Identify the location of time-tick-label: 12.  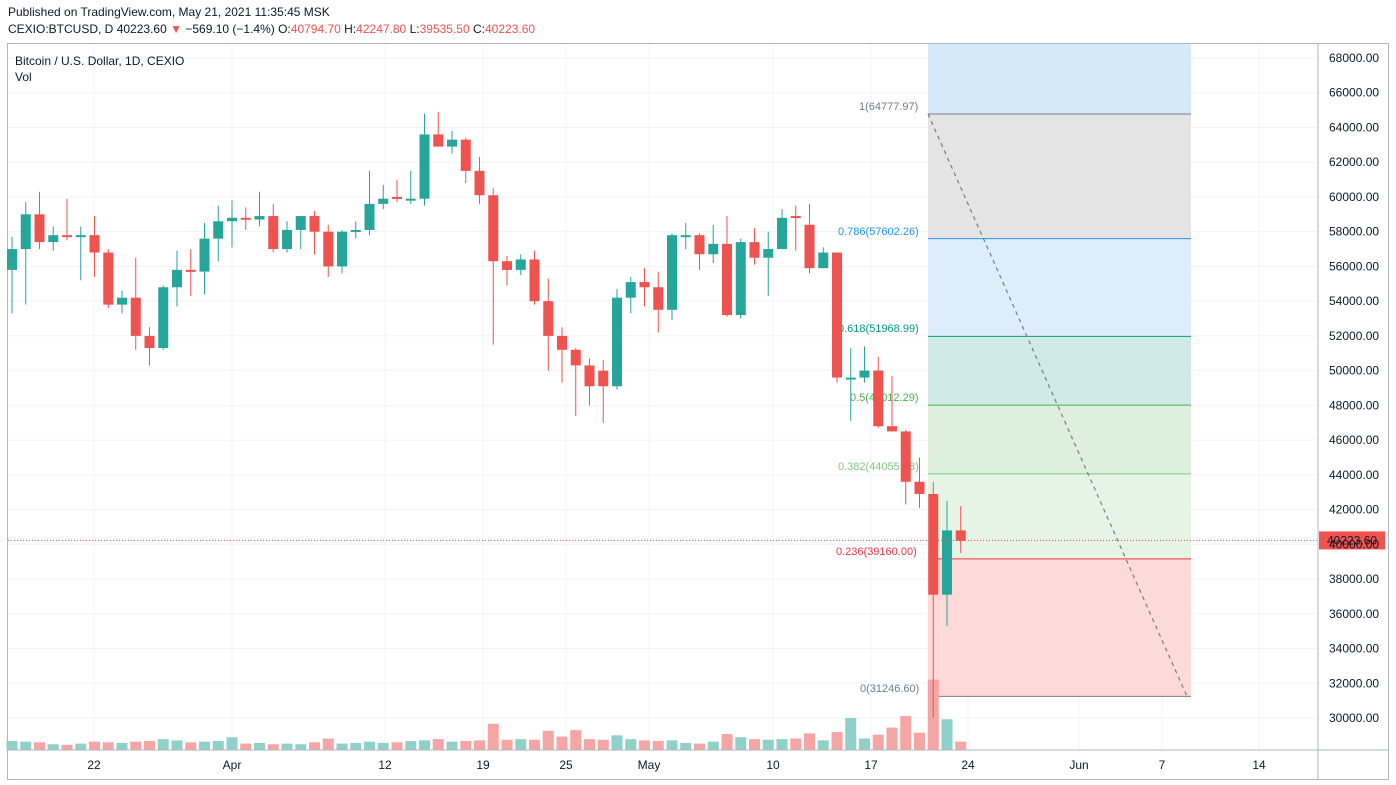
(385, 765).